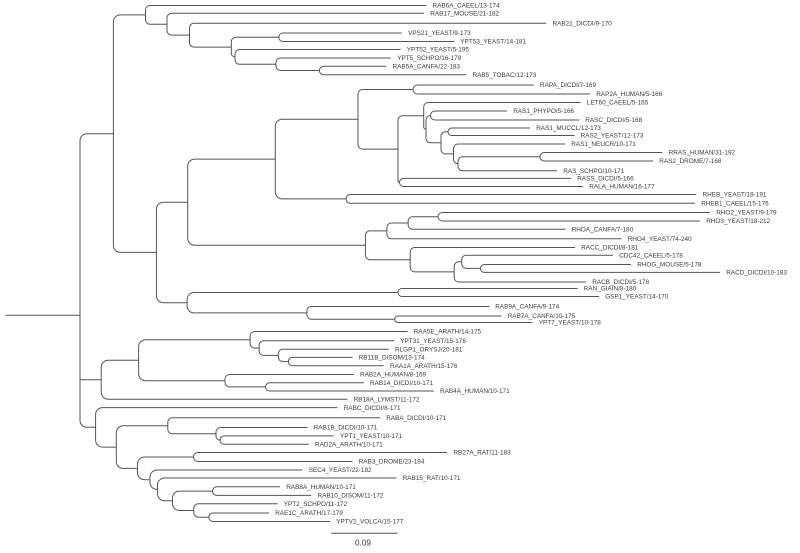 This screenshot has height=553, width=800. I want to click on svg-text: RAB21_DICDI/9-170, so click(583, 23).